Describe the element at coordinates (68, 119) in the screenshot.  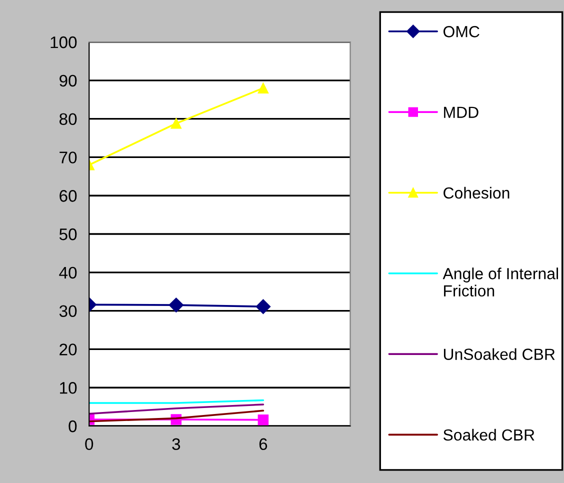
I see `y-tick-label: 80` at that location.